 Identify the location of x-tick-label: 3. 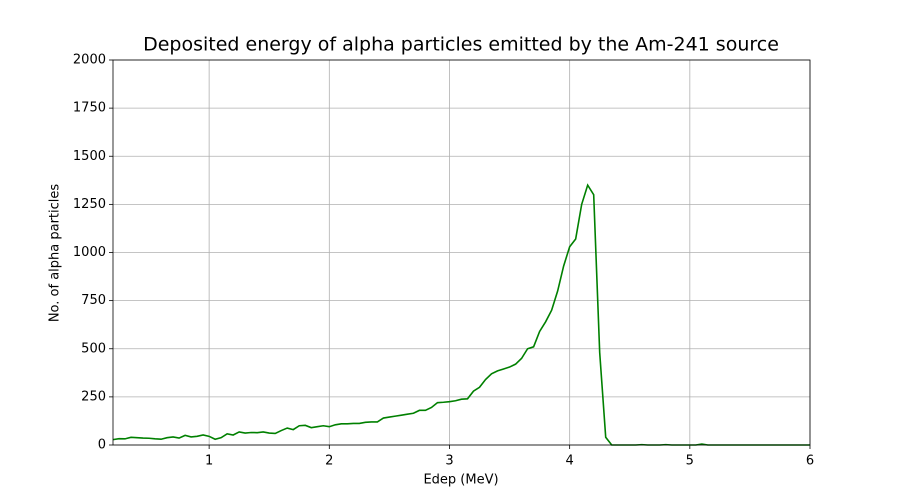
(449, 461).